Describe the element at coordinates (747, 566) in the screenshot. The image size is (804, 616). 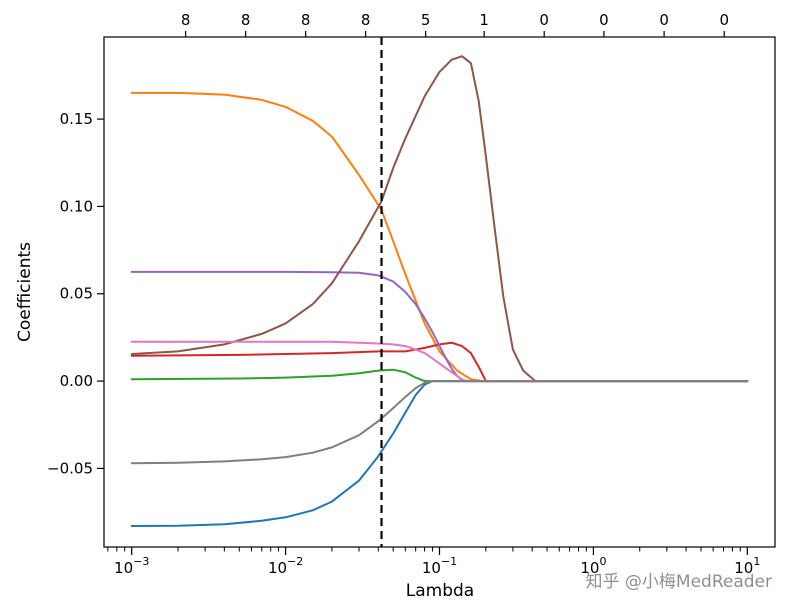
I see `svg-text: 10¹` at that location.